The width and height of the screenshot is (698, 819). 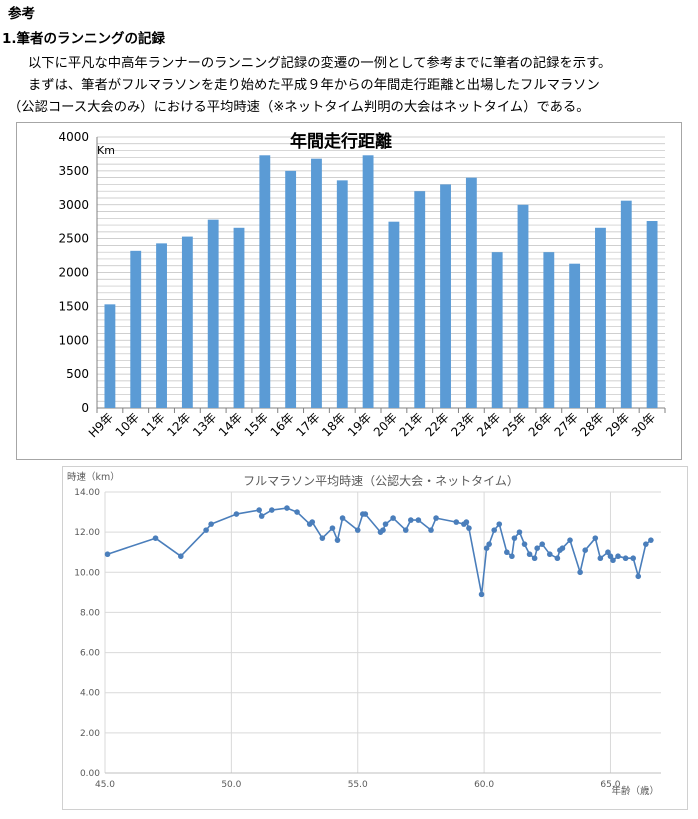 What do you see at coordinates (358, 785) in the screenshot?
I see `x-tick-label: 55.0` at bounding box center [358, 785].